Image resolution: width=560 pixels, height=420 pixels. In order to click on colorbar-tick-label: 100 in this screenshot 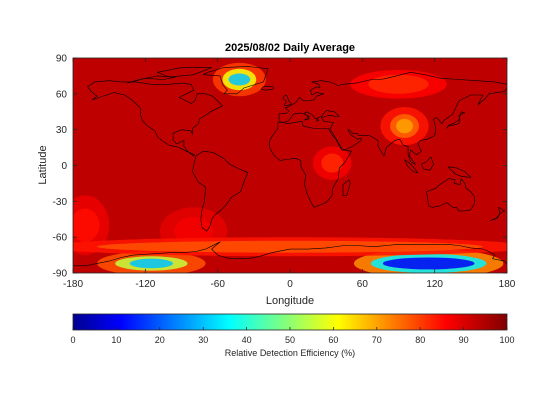, I will do `click(506, 340)`.